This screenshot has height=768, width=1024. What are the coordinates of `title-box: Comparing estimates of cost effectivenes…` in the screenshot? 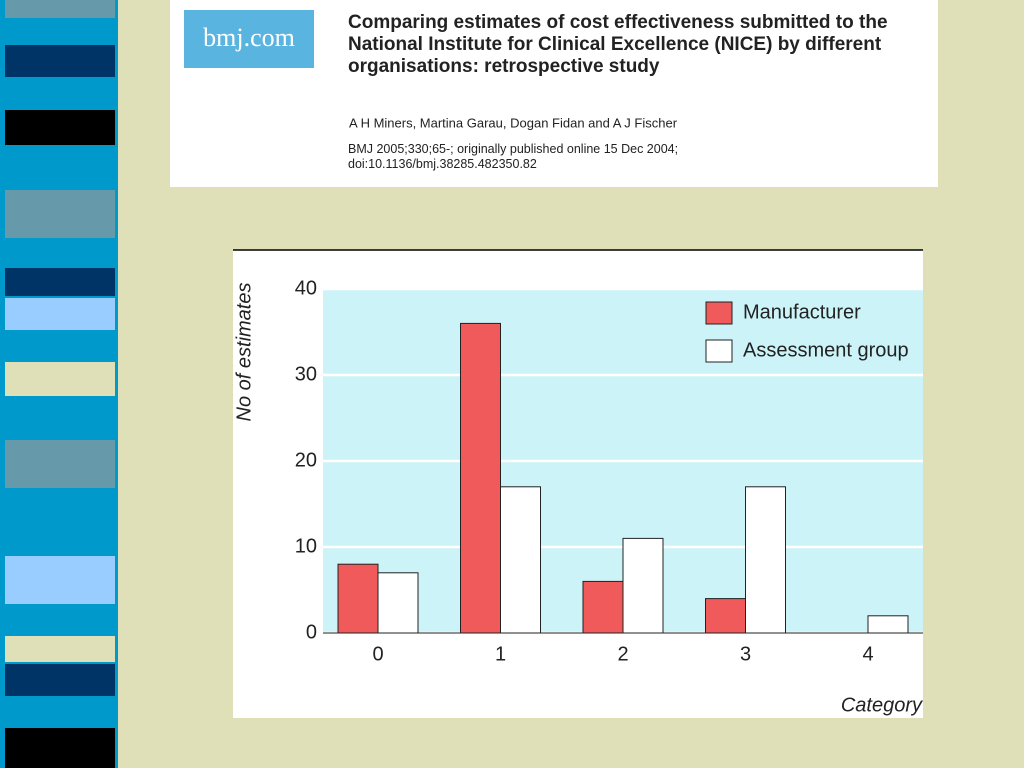 It's located at (618, 44).